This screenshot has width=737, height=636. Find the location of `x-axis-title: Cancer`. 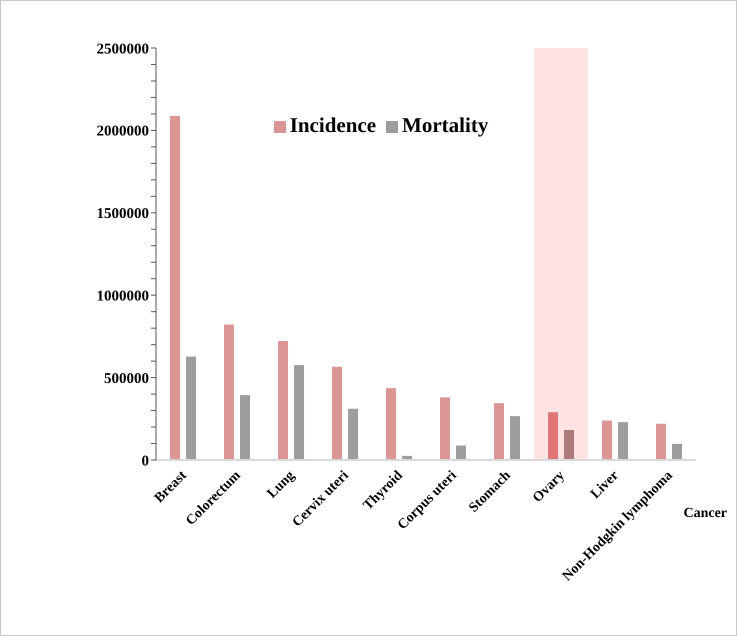

x-axis-title: Cancer is located at coordinates (705, 513).